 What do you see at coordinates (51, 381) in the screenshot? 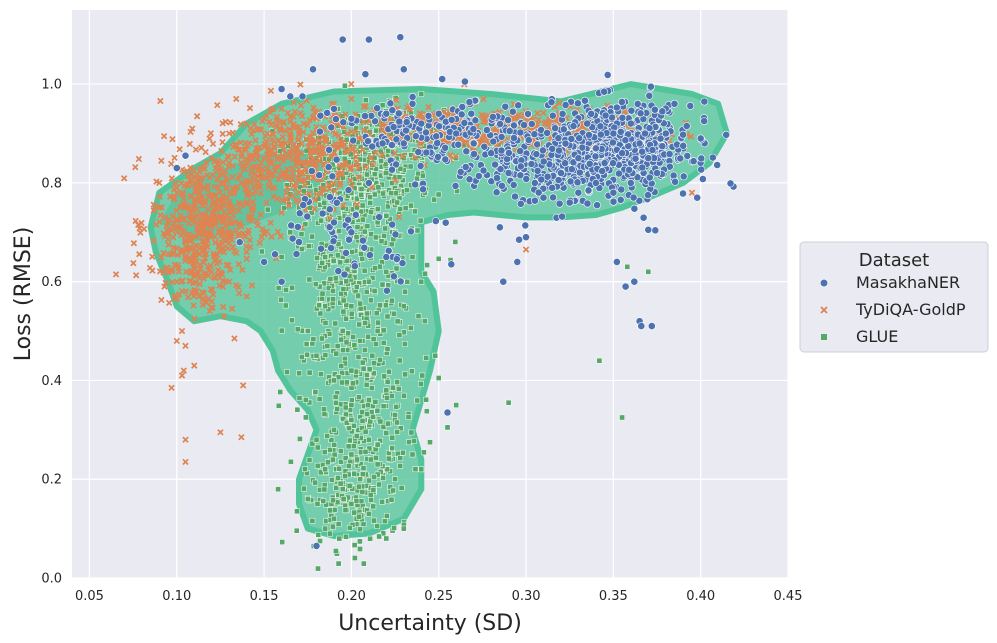
I see `y-tick-label: 0.4` at bounding box center [51, 381].